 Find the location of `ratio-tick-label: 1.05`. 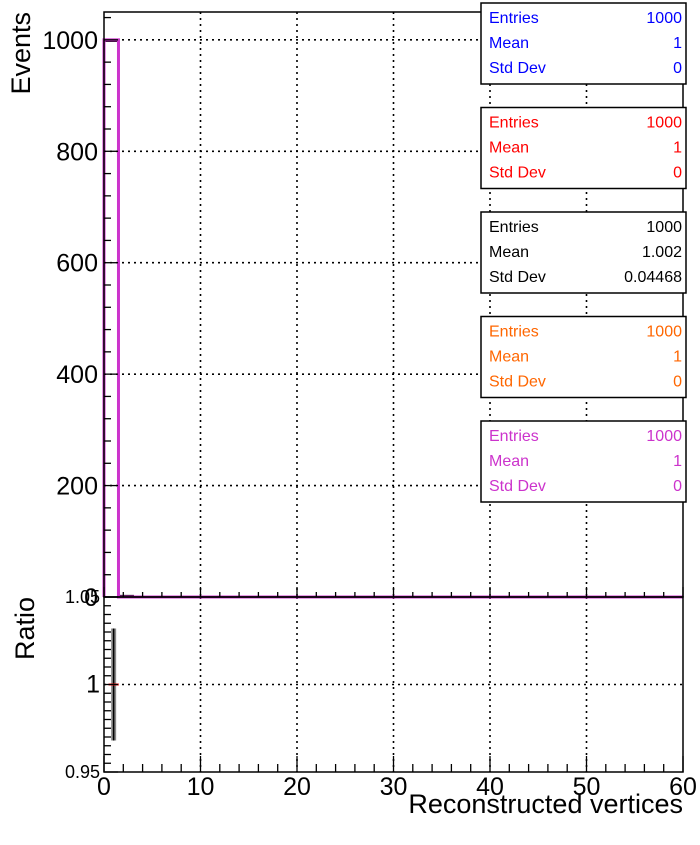

ratio-tick-label: 1.05 is located at coordinates (82, 597).